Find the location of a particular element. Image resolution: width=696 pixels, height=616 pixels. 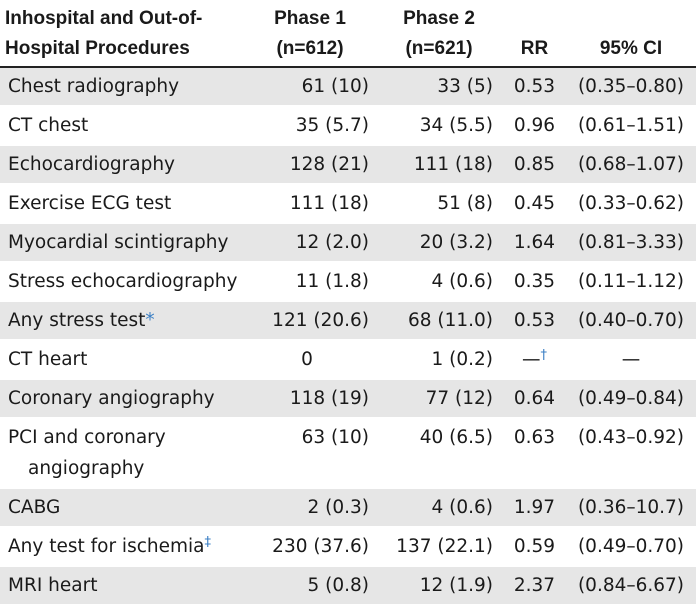

procedure-name-cell: Any test for ischemia‡ is located at coordinates (122, 547).